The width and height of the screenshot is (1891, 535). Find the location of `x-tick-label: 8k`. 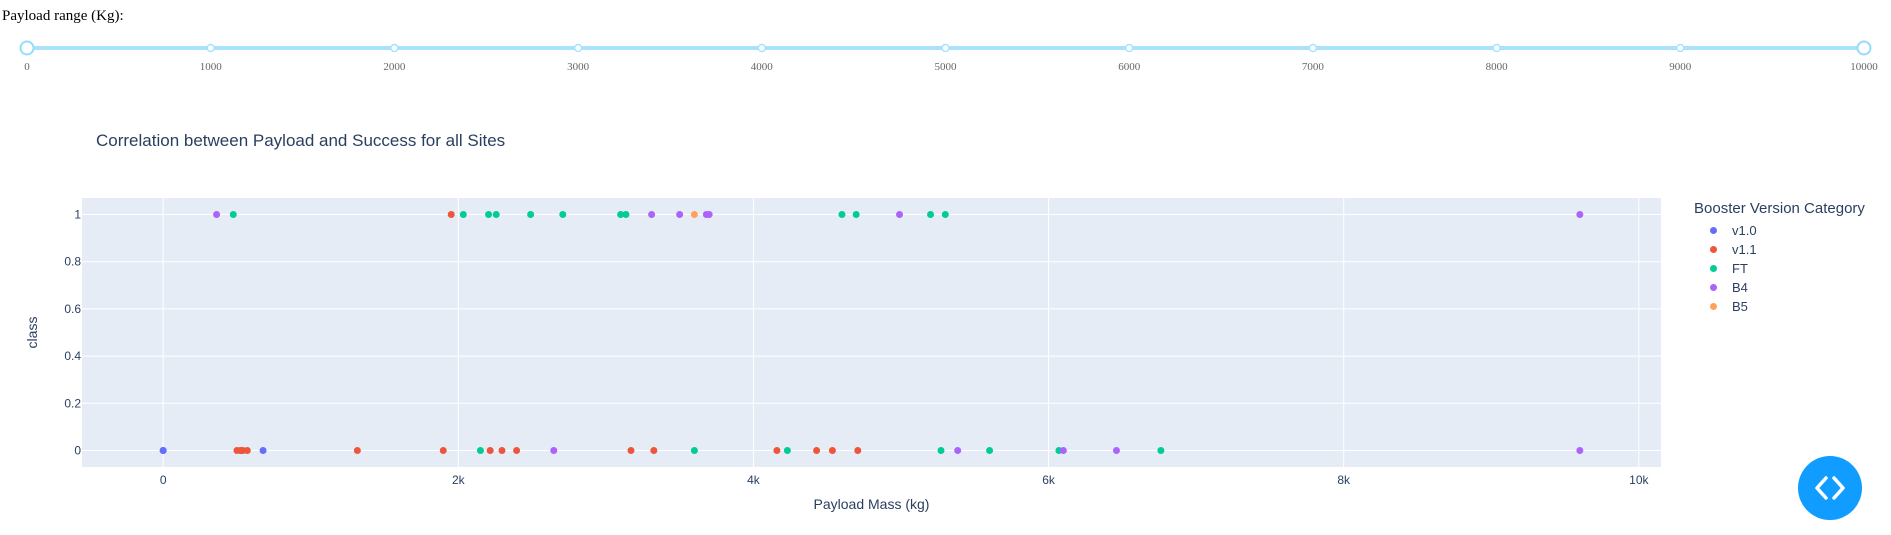

x-tick-label: 8k is located at coordinates (1344, 480).